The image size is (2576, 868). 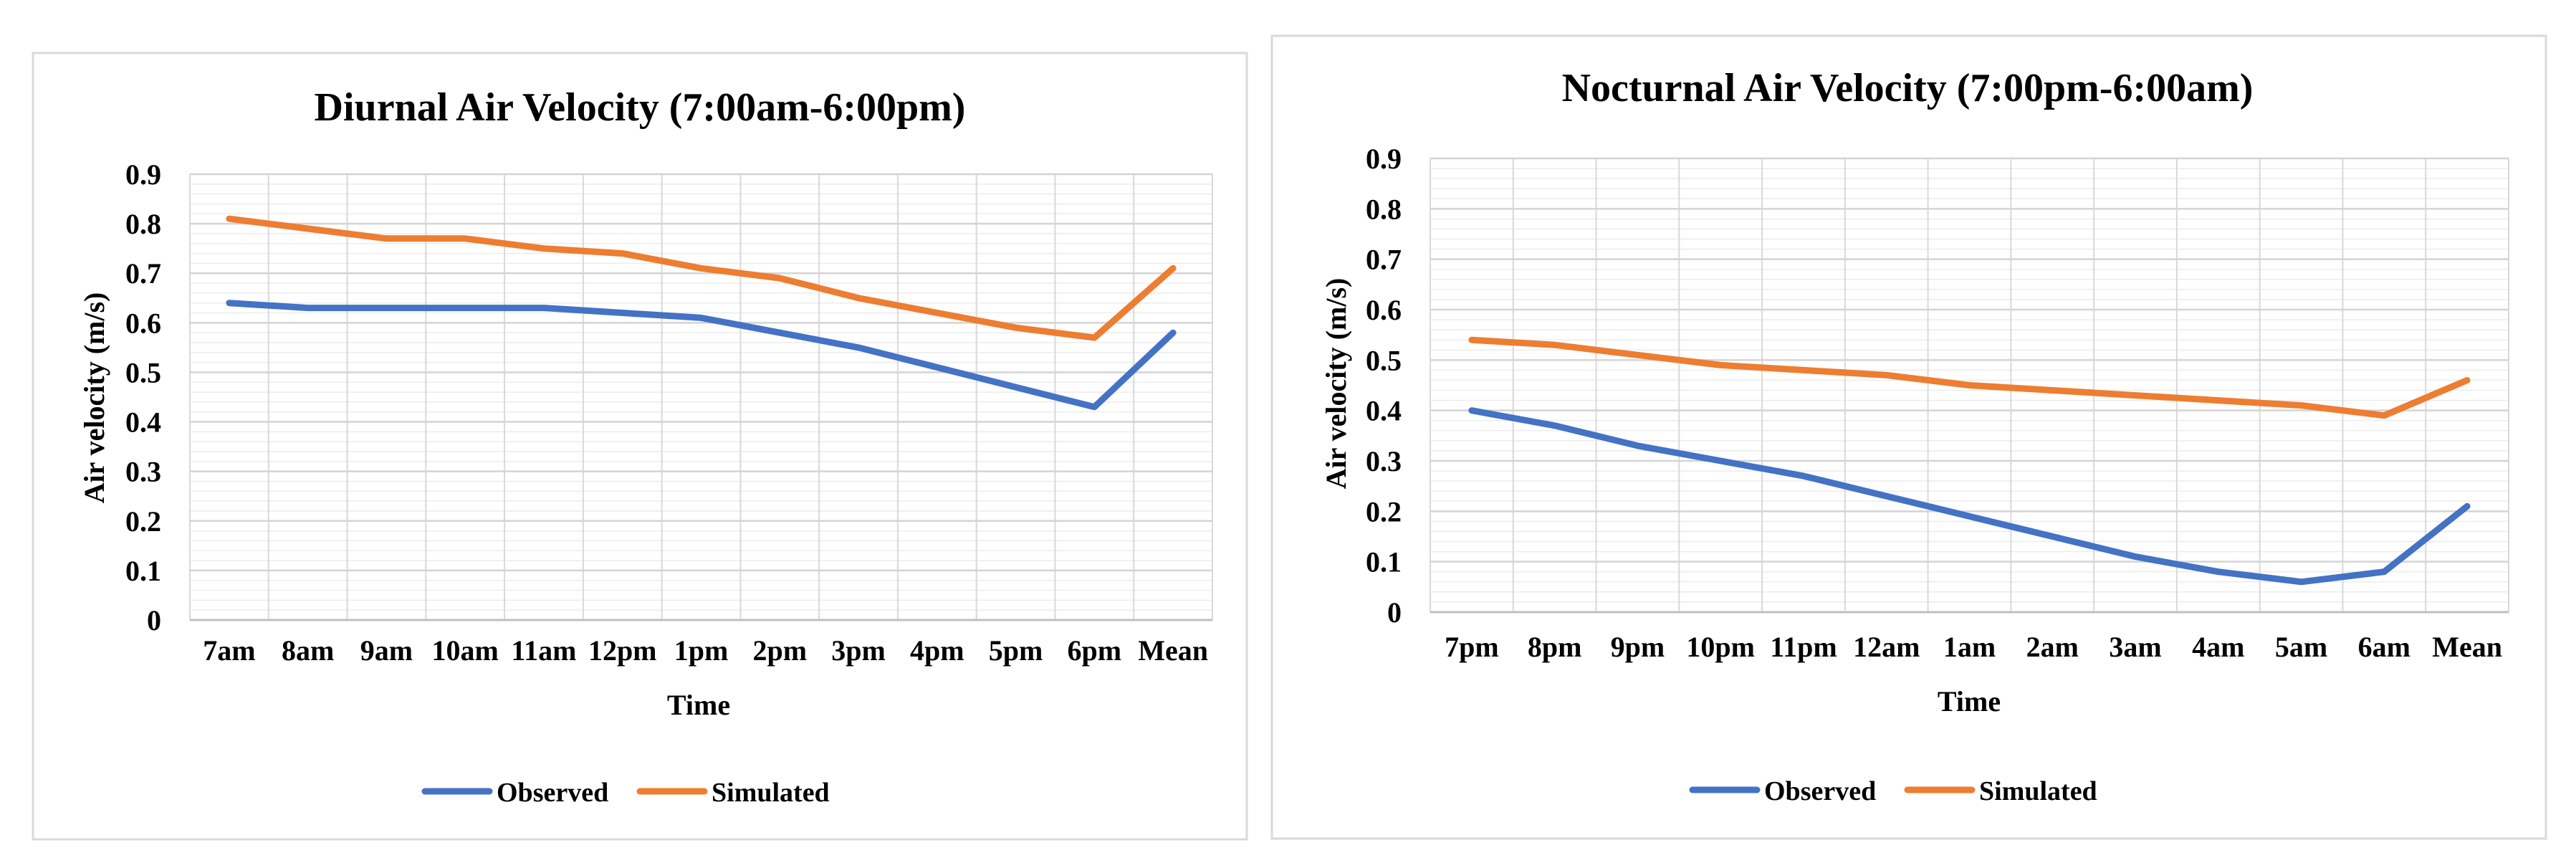 What do you see at coordinates (2384, 647) in the screenshot?
I see `x-tick-label: 6am` at bounding box center [2384, 647].